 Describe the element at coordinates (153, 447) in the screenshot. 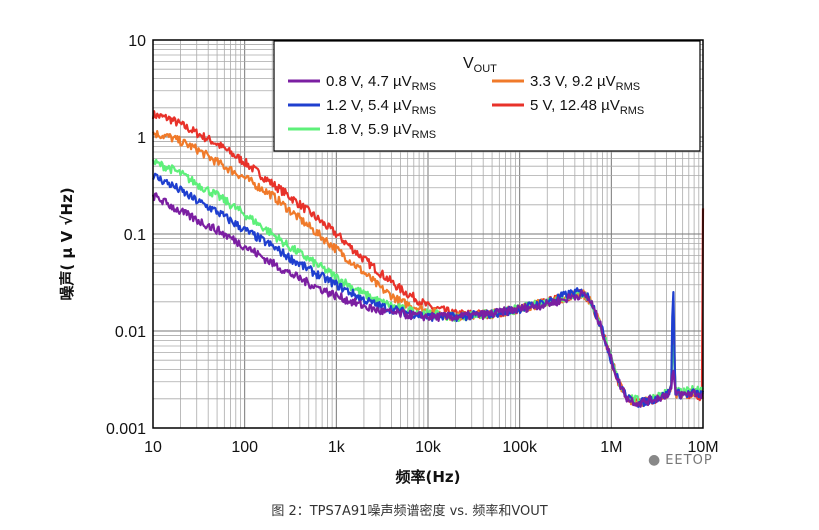

I see `x-tick-label: 10` at that location.